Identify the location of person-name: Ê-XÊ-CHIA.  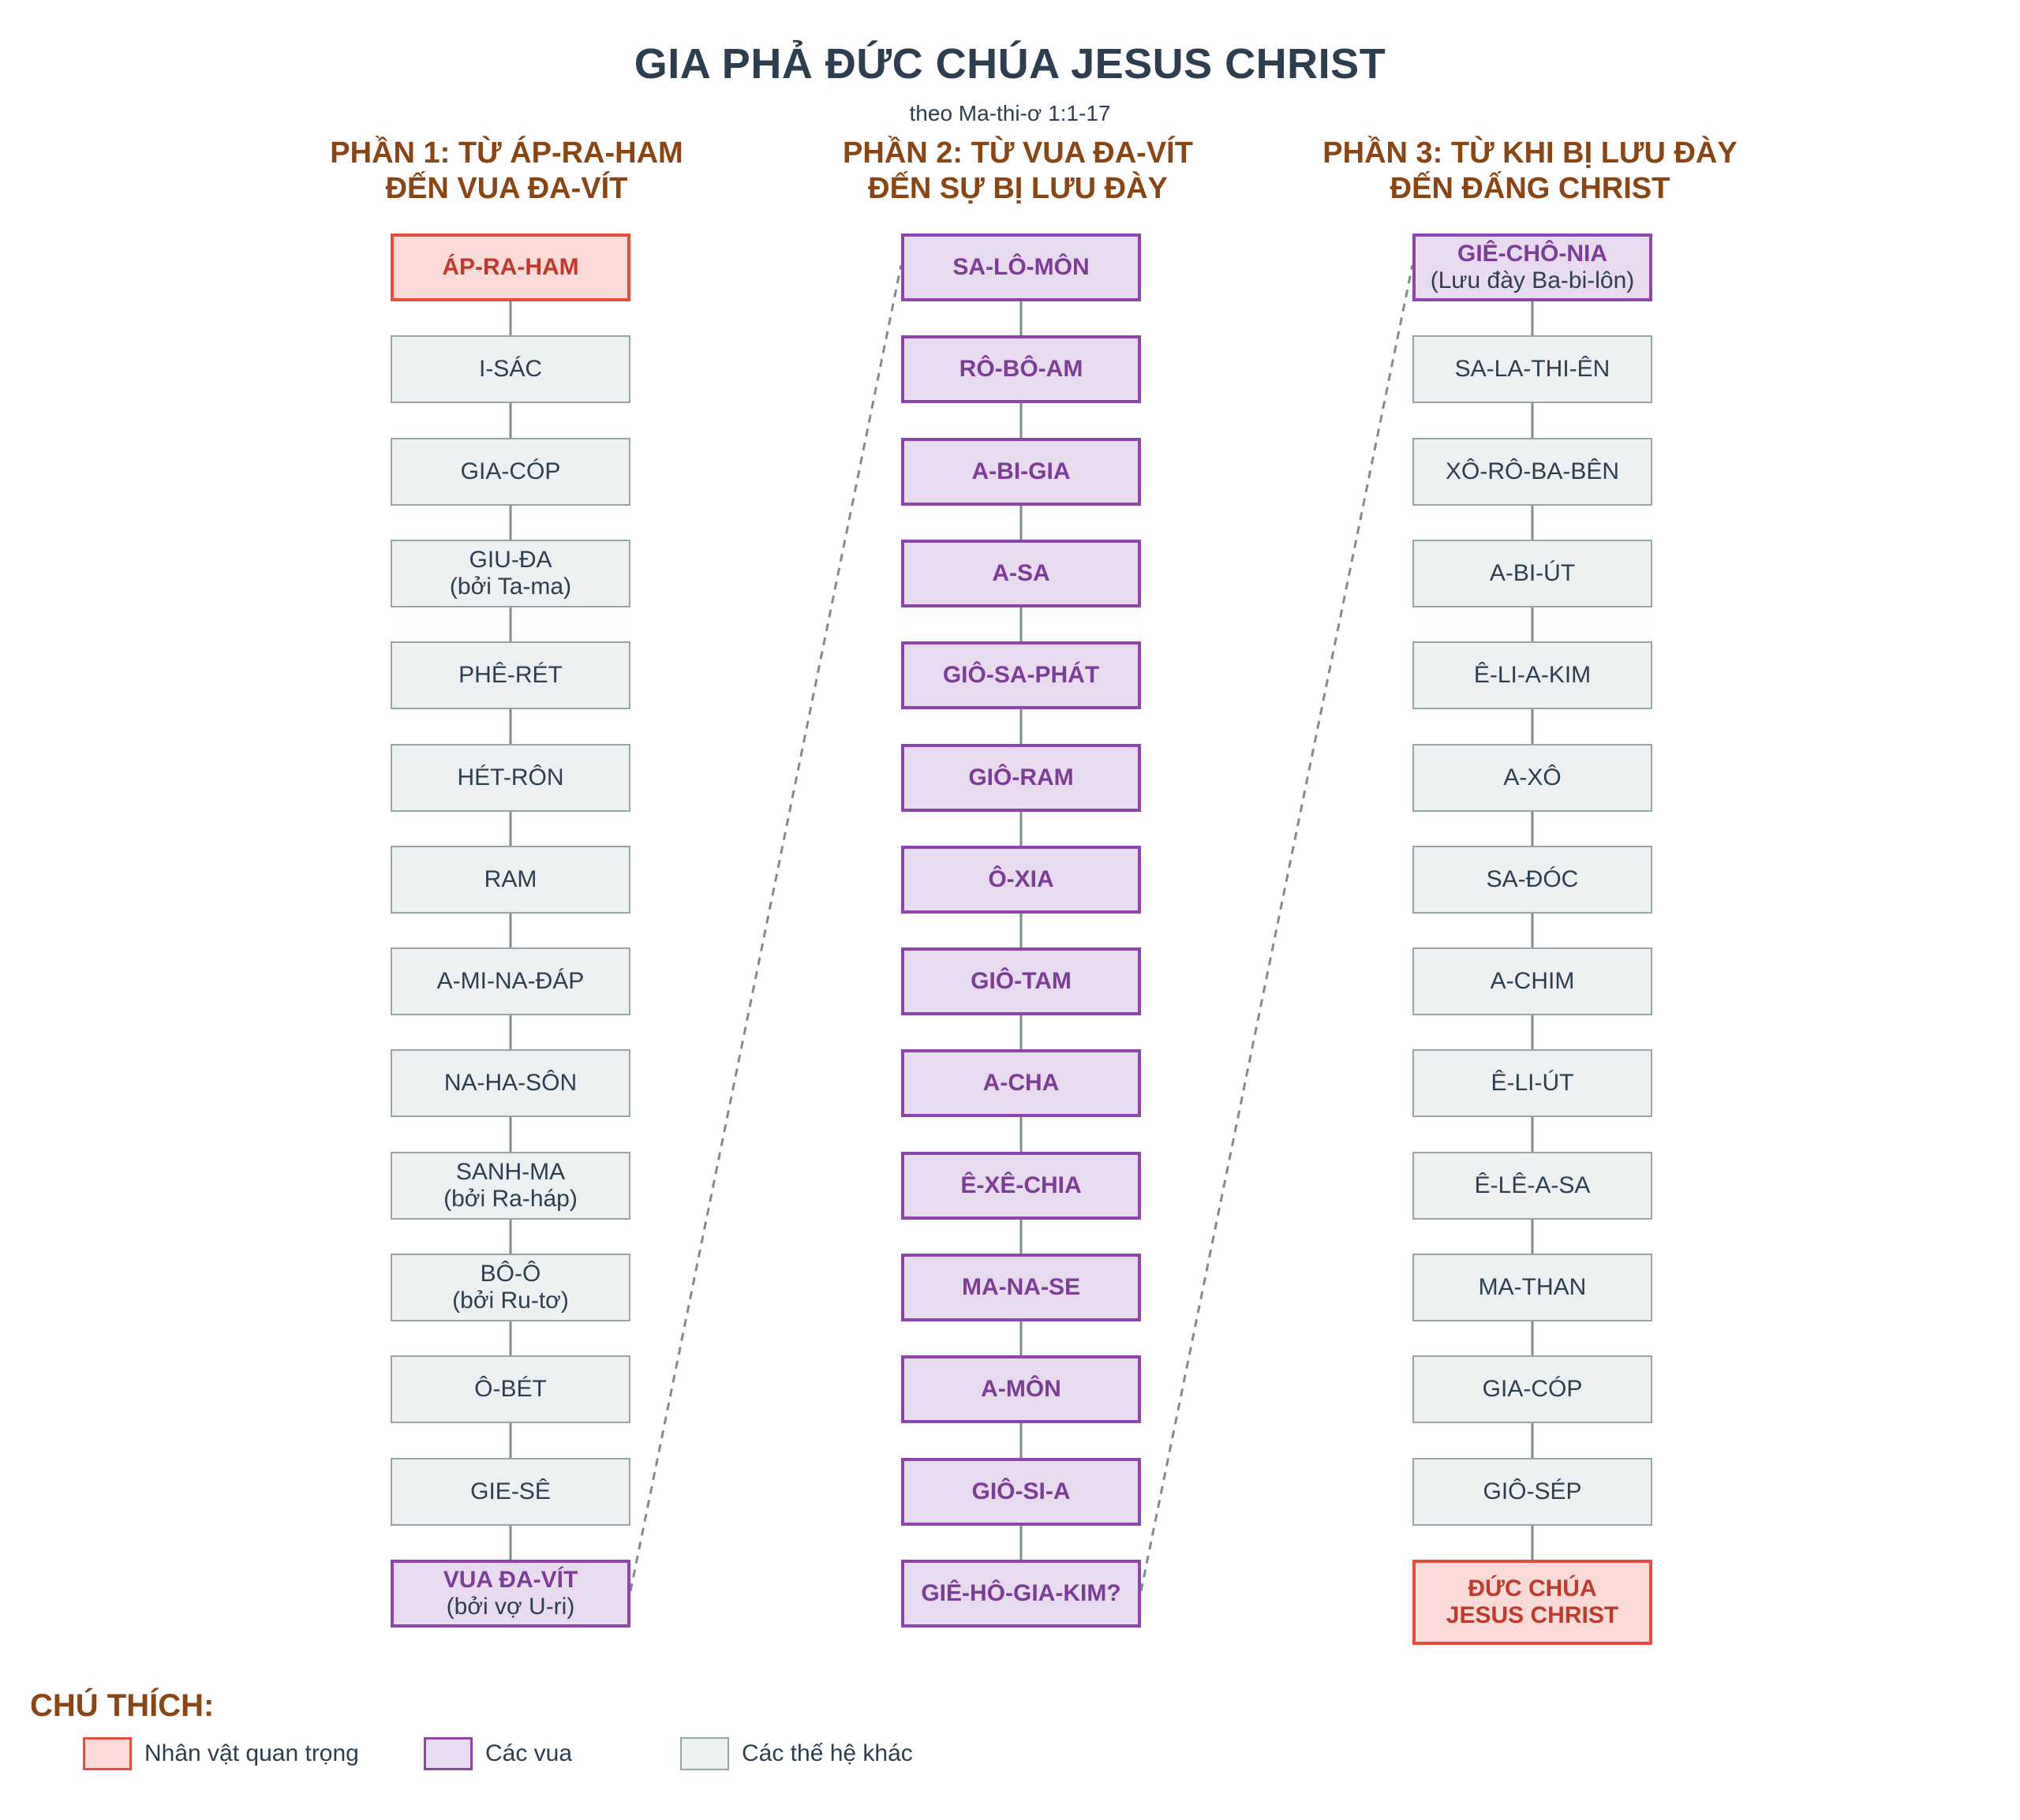
(1021, 1185).